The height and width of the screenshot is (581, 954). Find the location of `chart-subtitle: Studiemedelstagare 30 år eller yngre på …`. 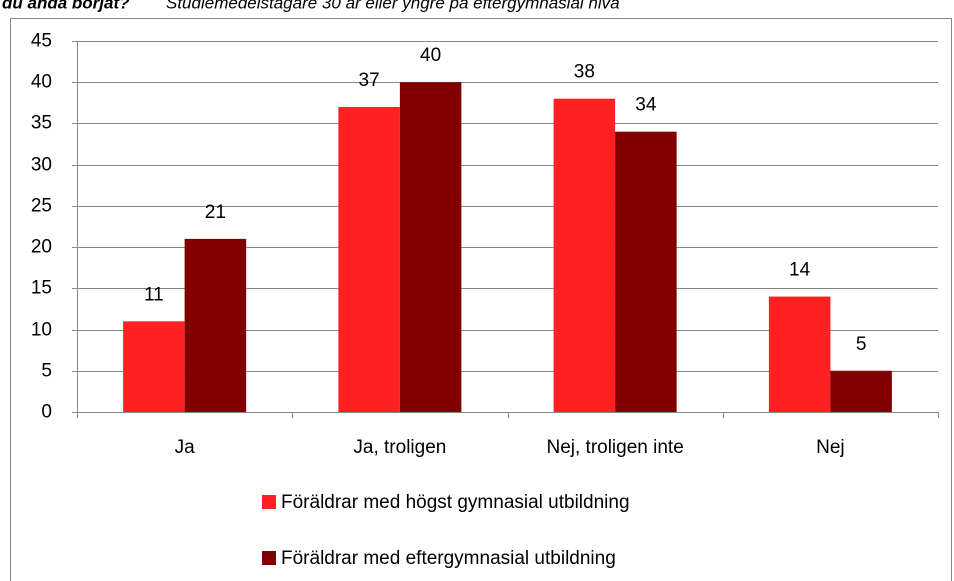

chart-subtitle: Studiemedelstagare 30 år eller yngre på … is located at coordinates (393, 6).